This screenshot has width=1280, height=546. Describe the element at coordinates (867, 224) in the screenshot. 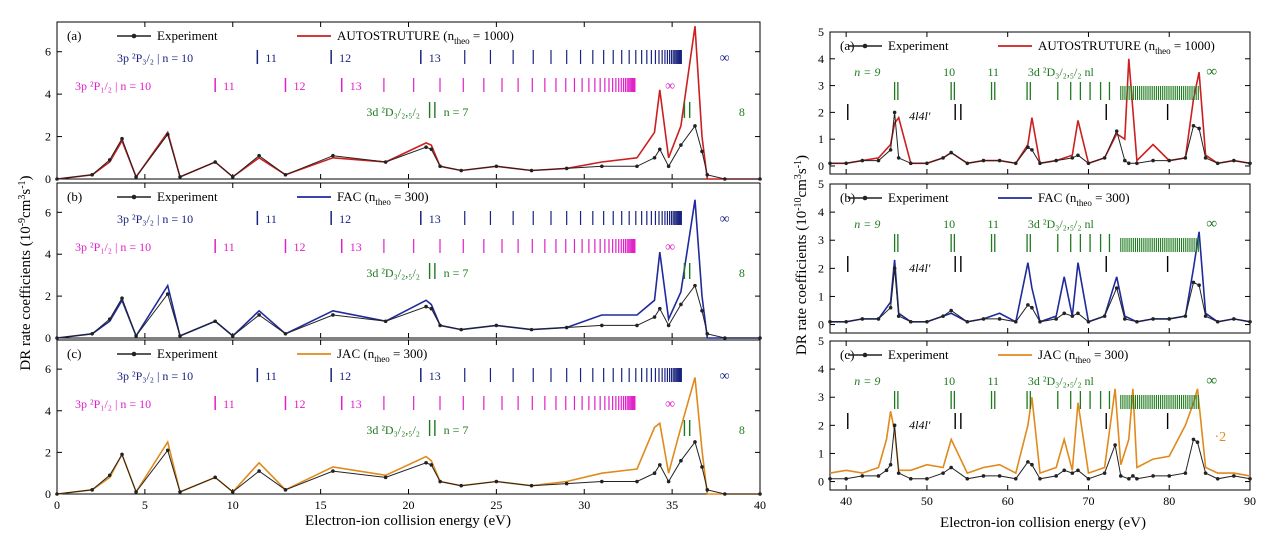

I see `series-n9-label: n = 9` at that location.